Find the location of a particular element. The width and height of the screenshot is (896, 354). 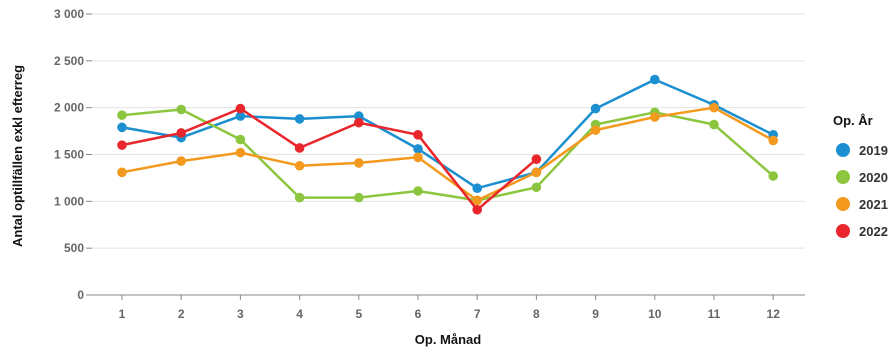

x-tick-label: 11 is located at coordinates (714, 314).